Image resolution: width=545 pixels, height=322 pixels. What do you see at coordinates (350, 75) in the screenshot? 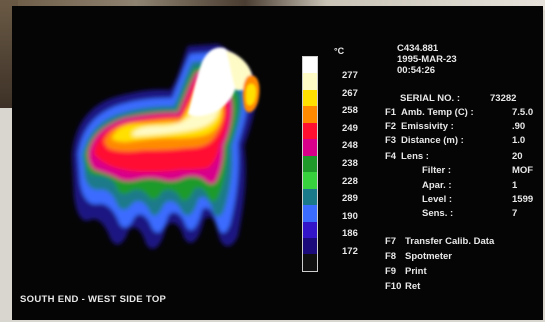
I see `scale-value-label: 277` at bounding box center [350, 75].